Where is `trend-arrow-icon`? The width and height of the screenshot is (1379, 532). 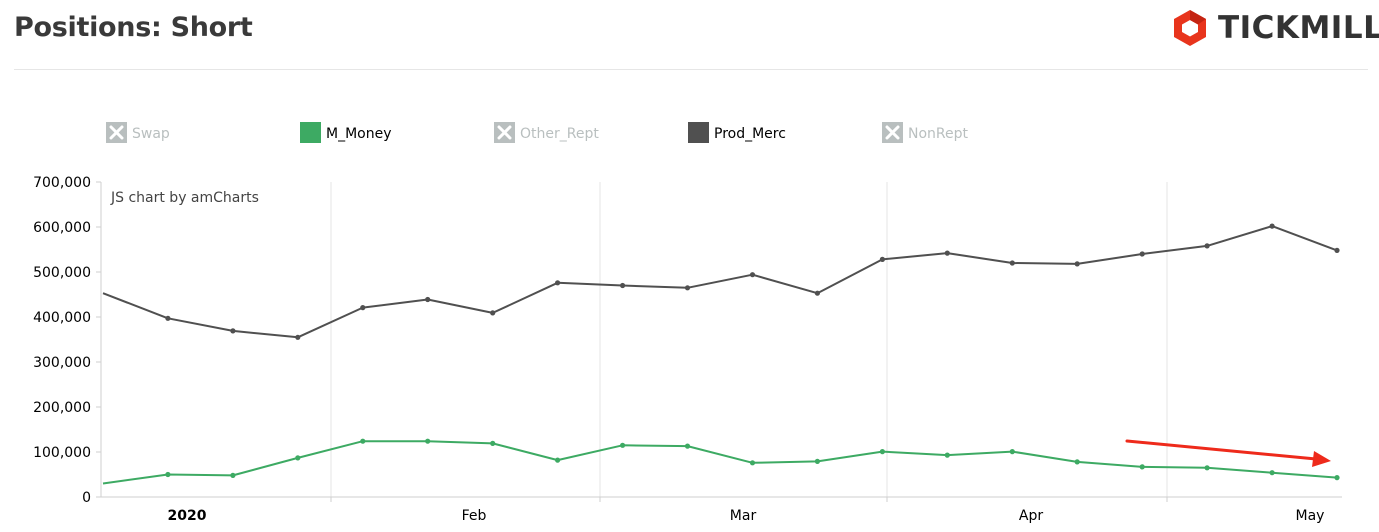 trend-arrow-icon is located at coordinates (1228, 453).